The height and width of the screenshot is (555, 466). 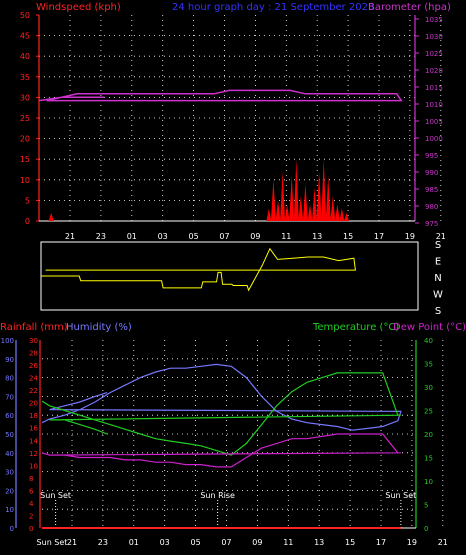 What do you see at coordinates (12, 529) in the screenshot?
I see `humidity-tick-label: 0` at bounding box center [12, 529].